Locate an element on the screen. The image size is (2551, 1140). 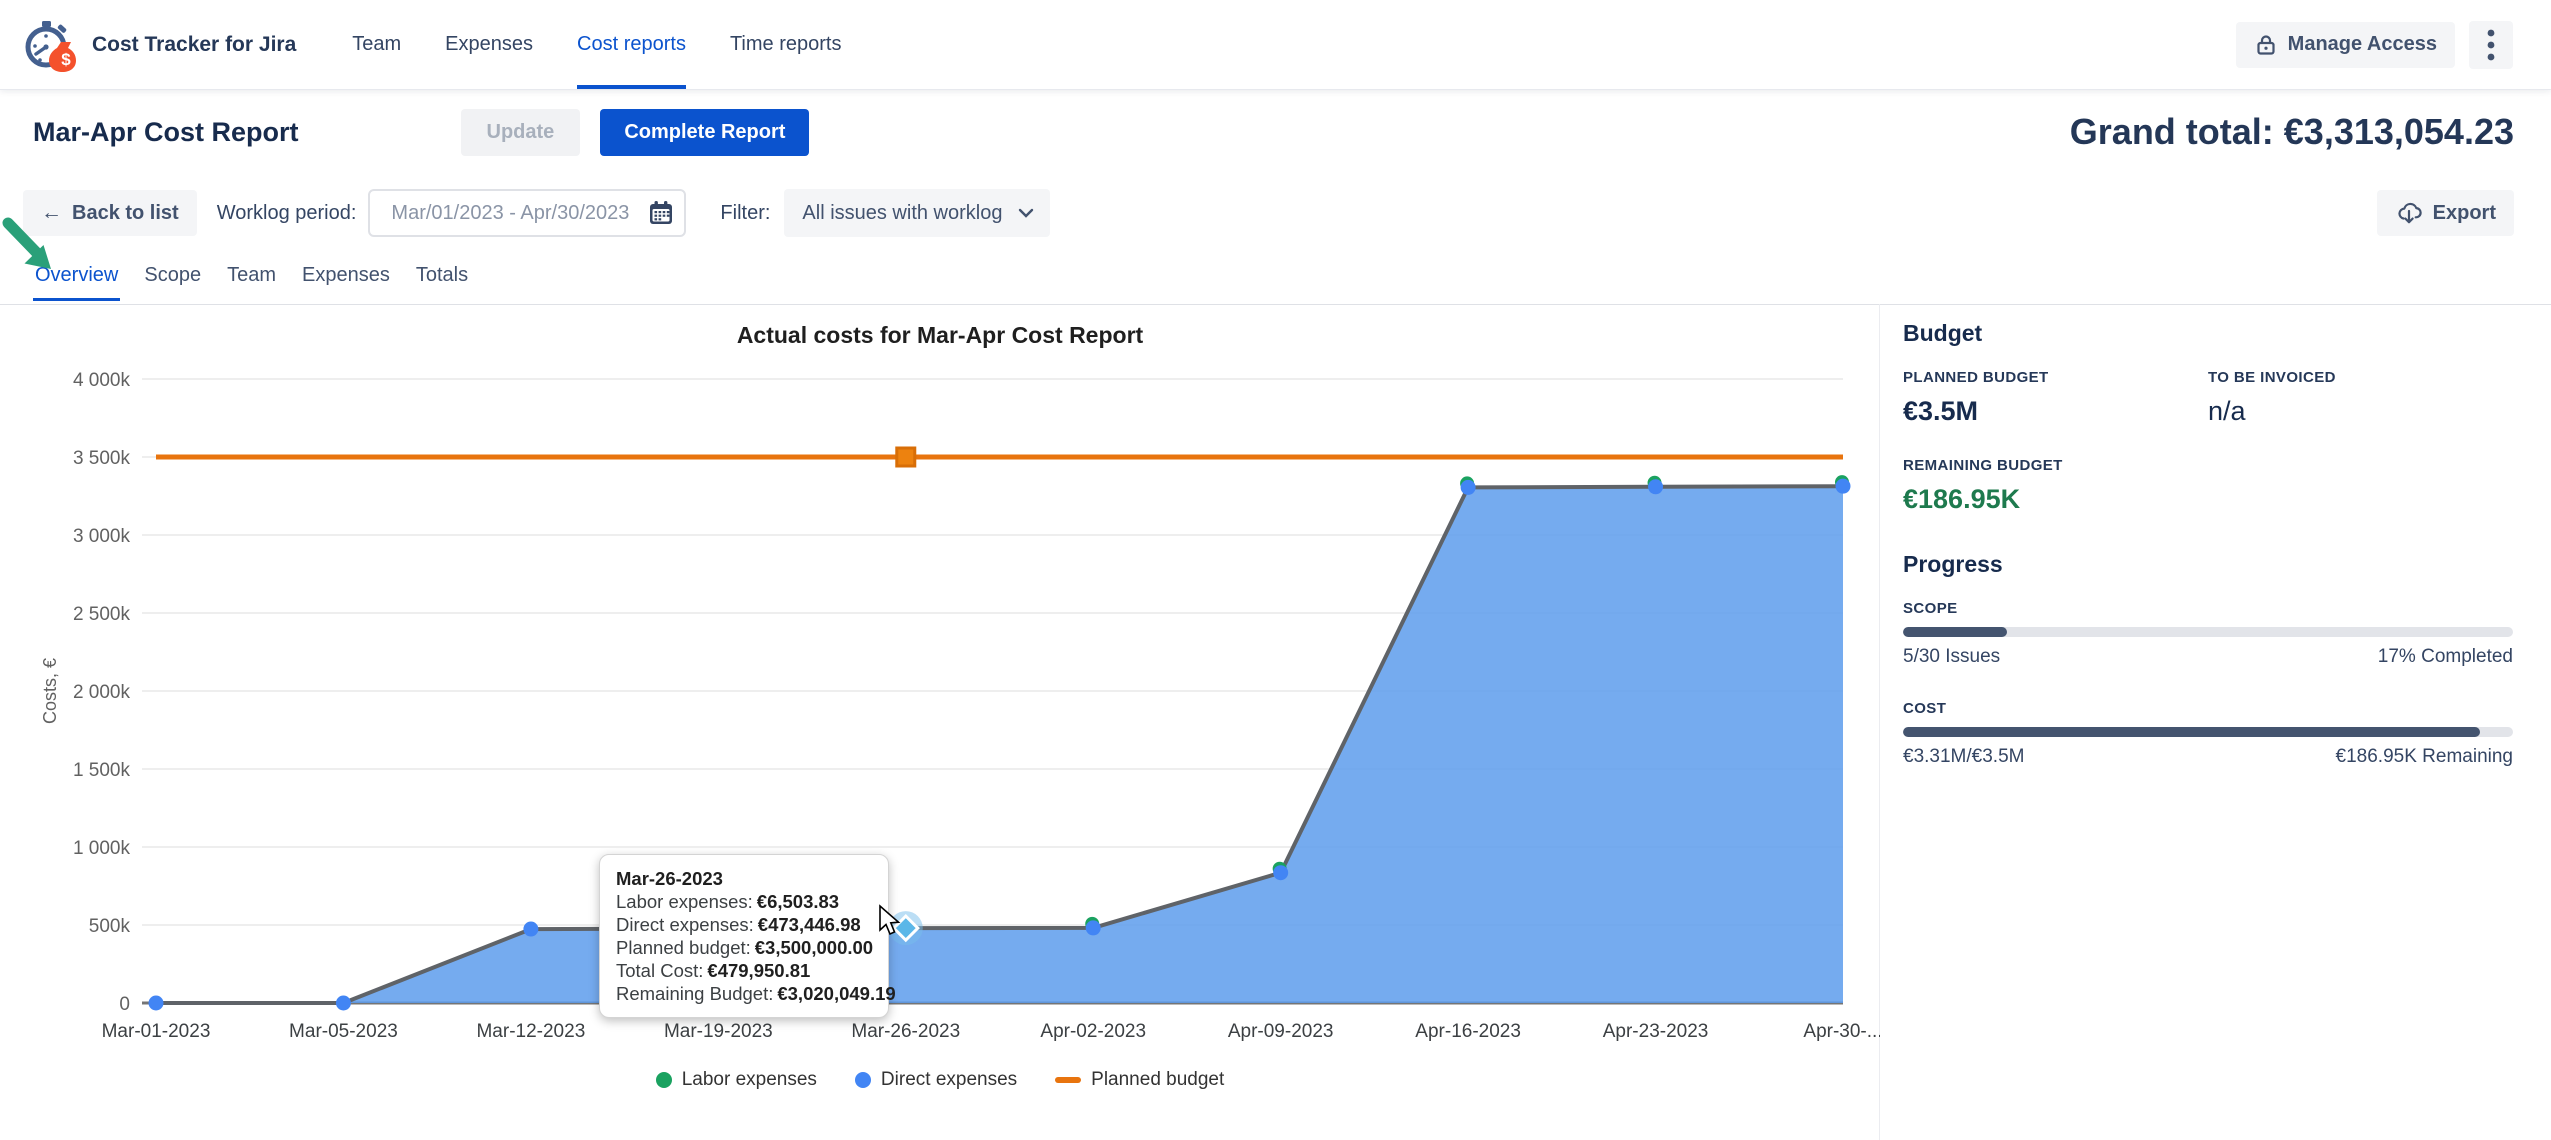
scope-progress-left: 5/30 Issues is located at coordinates (1952, 656).